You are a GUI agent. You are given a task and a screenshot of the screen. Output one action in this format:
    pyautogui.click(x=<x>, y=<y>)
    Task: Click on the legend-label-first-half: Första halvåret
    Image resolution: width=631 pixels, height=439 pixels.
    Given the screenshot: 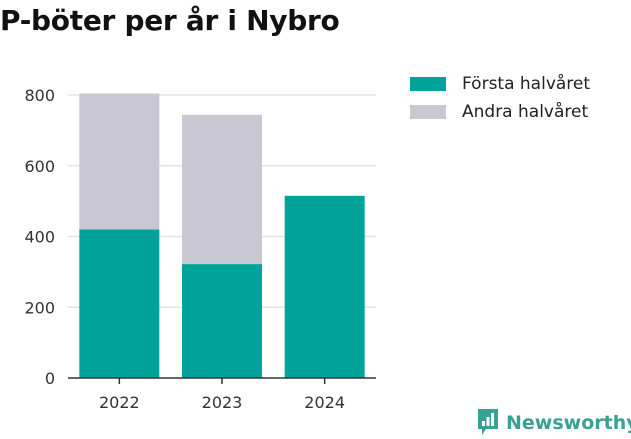 What is the action you would take?
    pyautogui.click(x=526, y=84)
    